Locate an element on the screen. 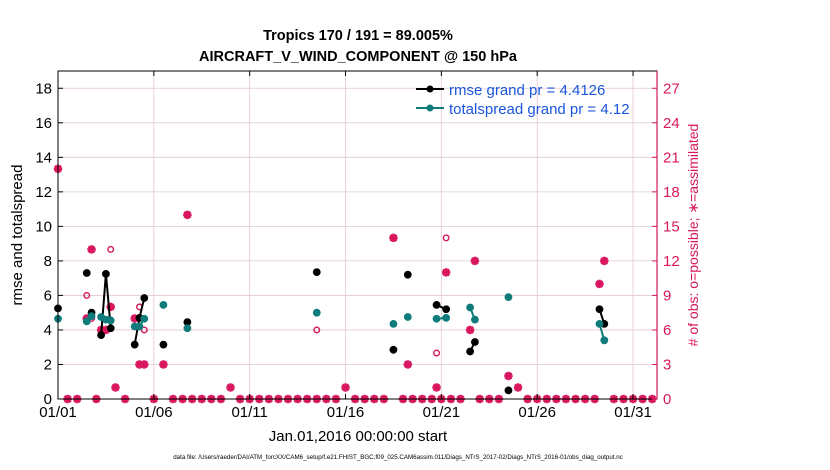 The width and height of the screenshot is (830, 470). y-left-tick-label: 16 is located at coordinates (43, 123).